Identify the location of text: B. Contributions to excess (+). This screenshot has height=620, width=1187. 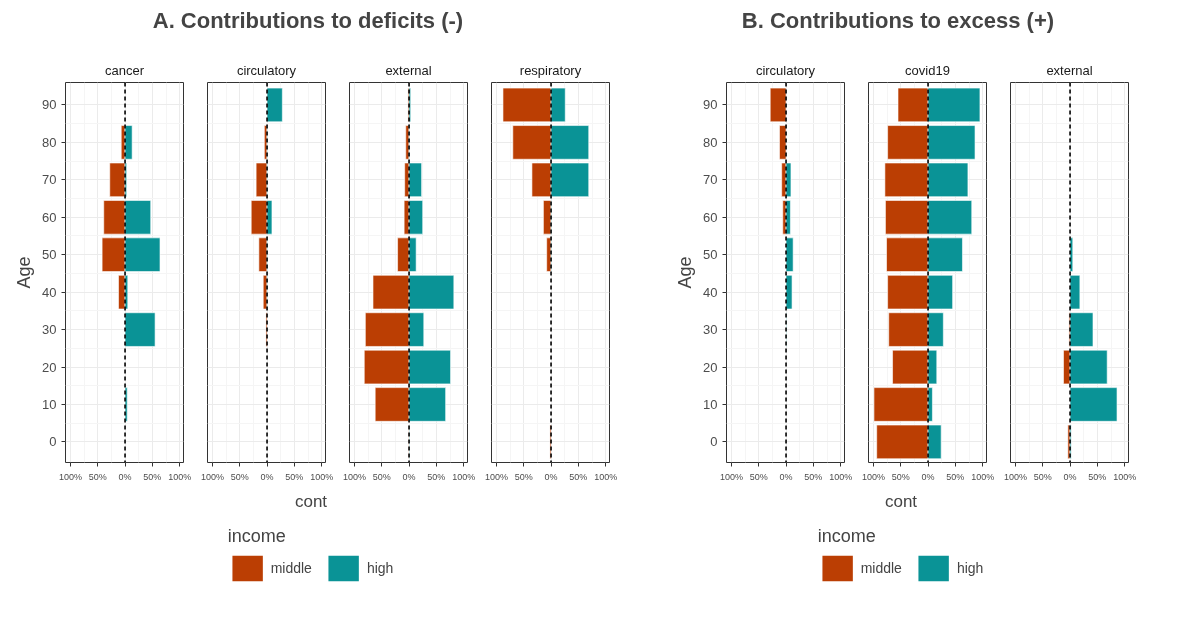
(898, 20).